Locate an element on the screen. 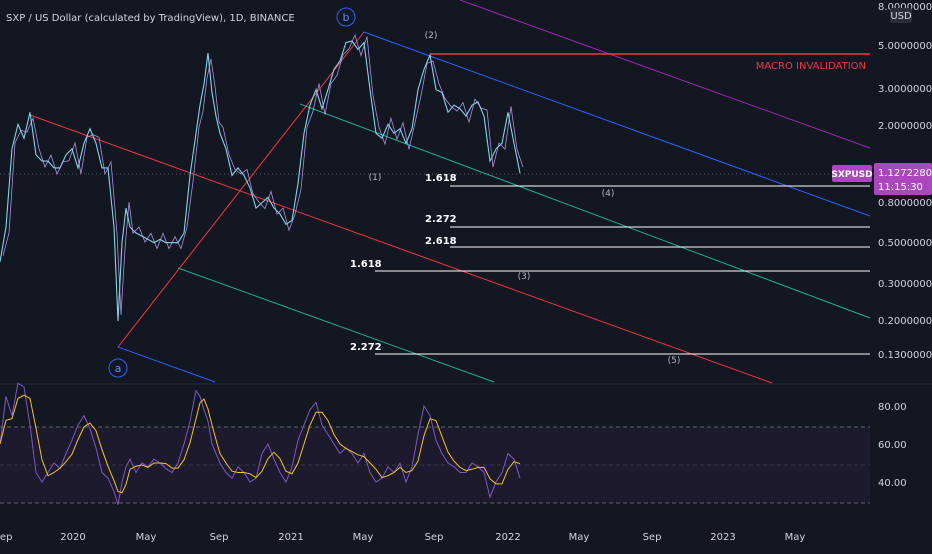 The image size is (932, 554). x-tick-sep-2021: Sep is located at coordinates (434, 537).